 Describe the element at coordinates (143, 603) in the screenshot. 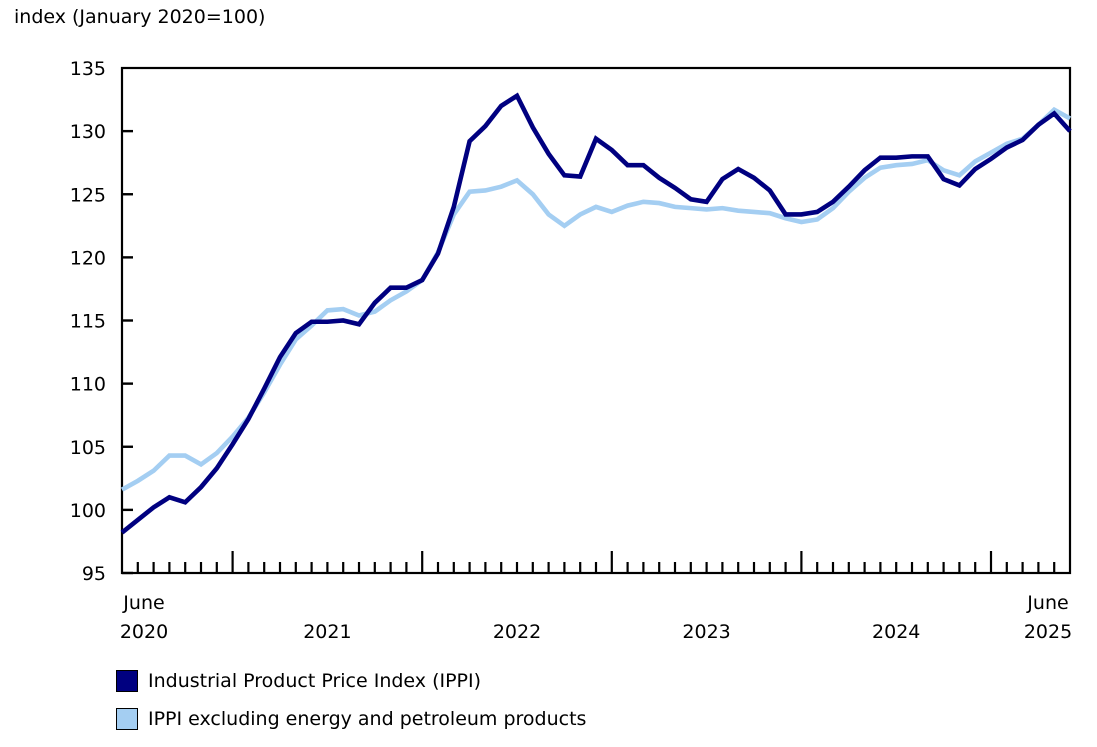

I see `x-axis-start-month-label: June` at that location.